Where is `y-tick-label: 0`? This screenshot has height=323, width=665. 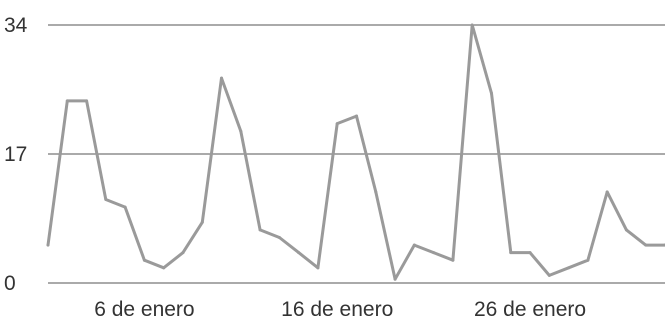
y-tick-label: 0 is located at coordinates (10, 283).